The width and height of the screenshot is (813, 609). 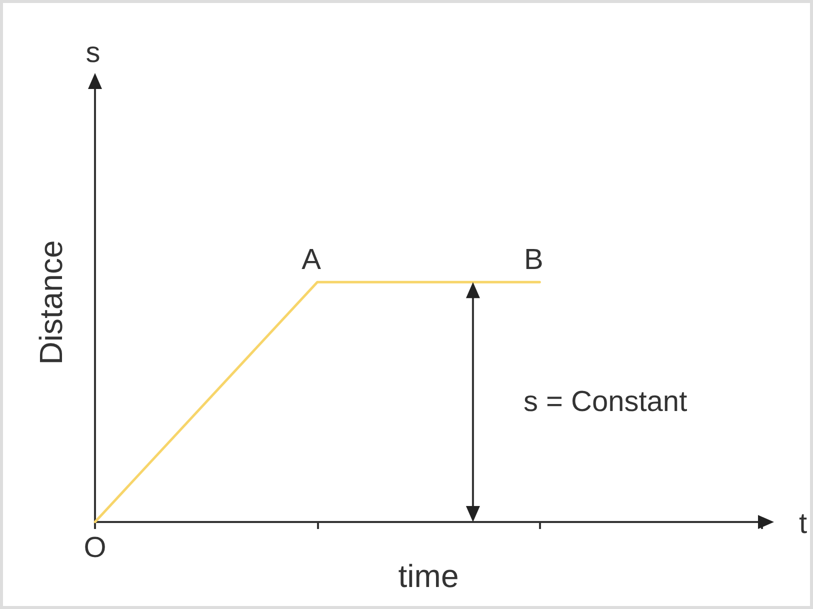 I want to click on x-axis-title: time, so click(x=428, y=576).